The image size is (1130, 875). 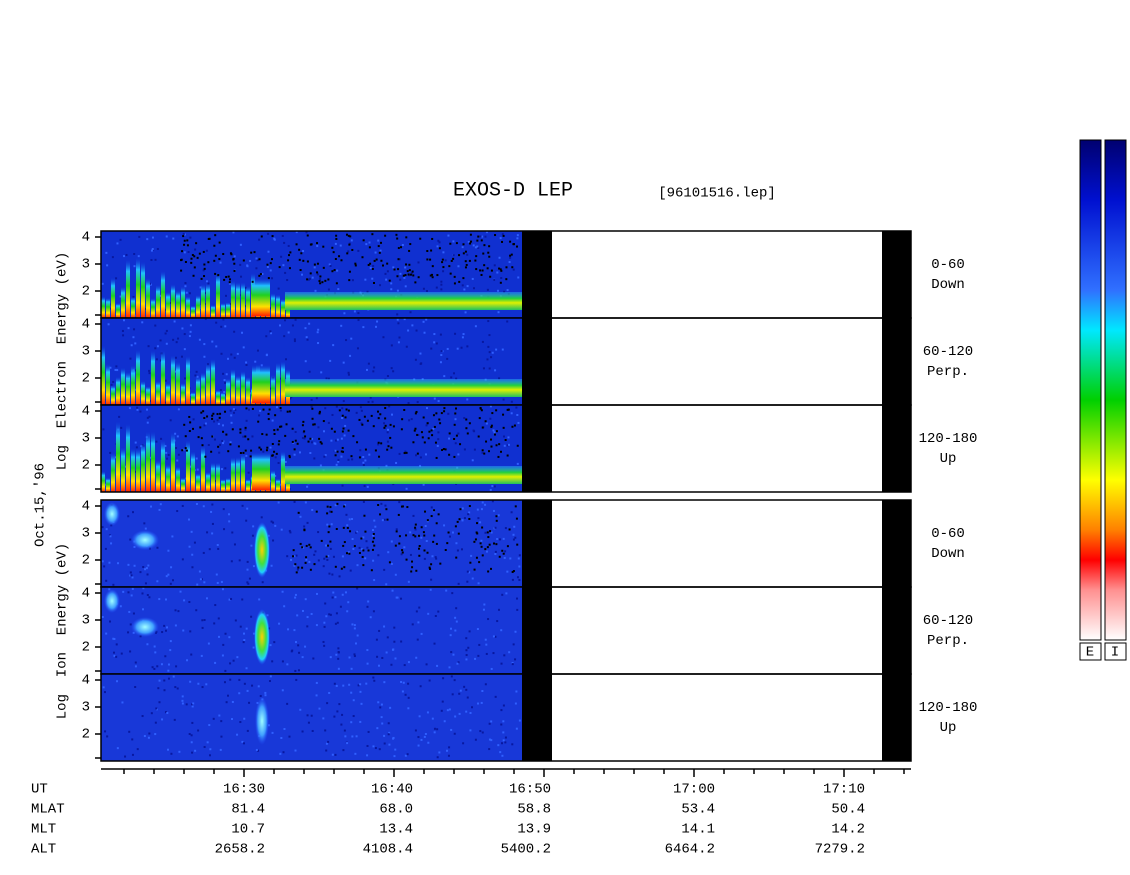 I want to click on data-gap, so click(x=896, y=361).